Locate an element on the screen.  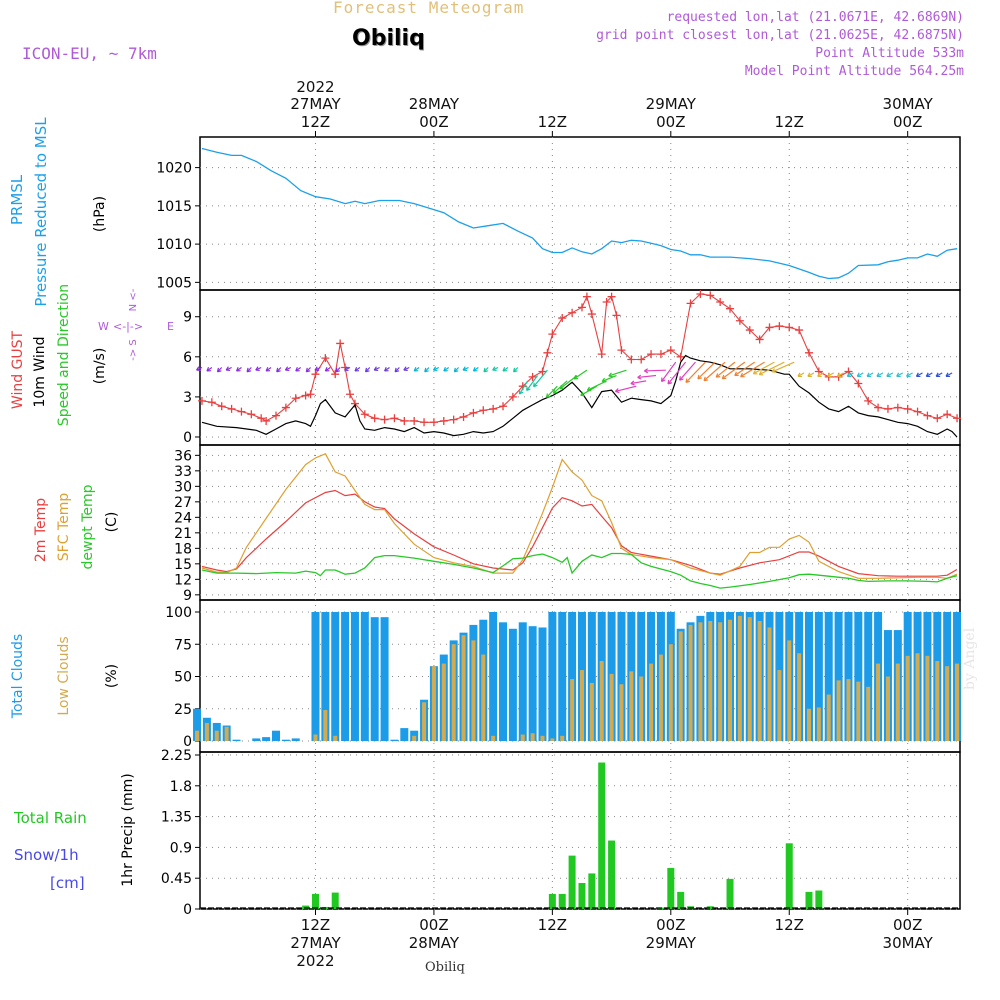
compass-arrows: <-|-> is located at coordinates (128, 326).